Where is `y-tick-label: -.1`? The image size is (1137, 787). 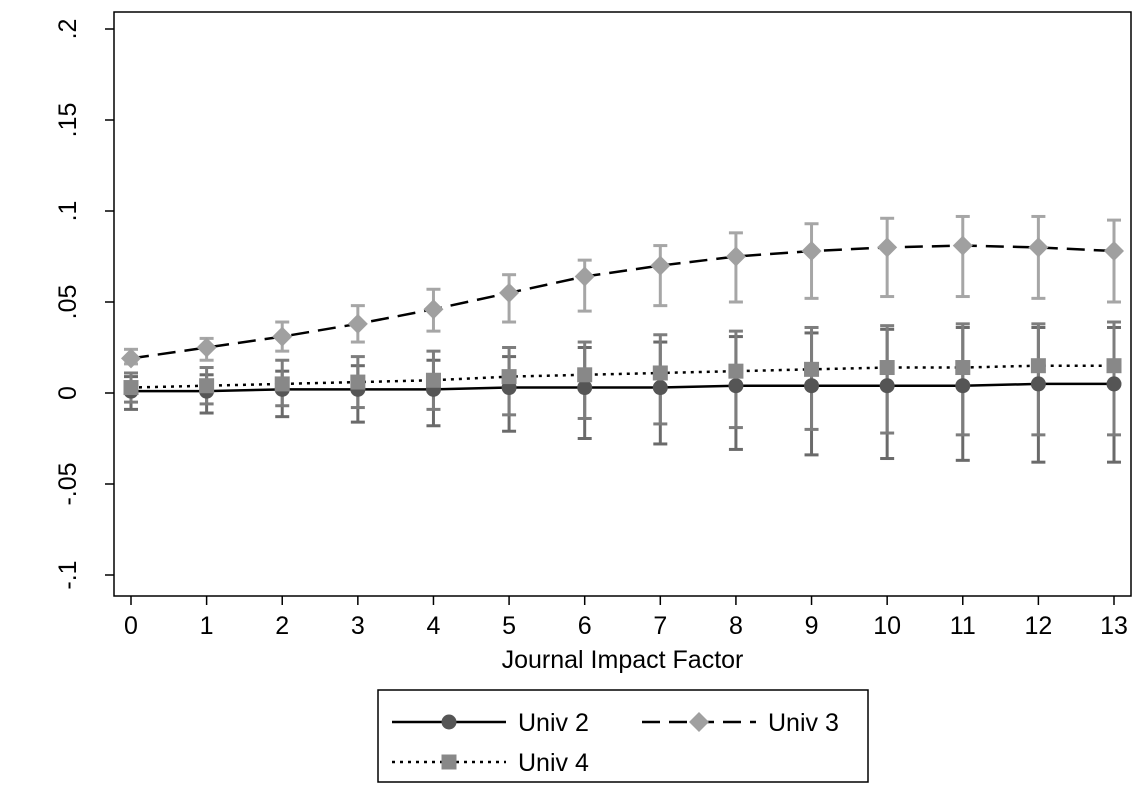 y-tick-label: -.1 is located at coordinates (68, 574).